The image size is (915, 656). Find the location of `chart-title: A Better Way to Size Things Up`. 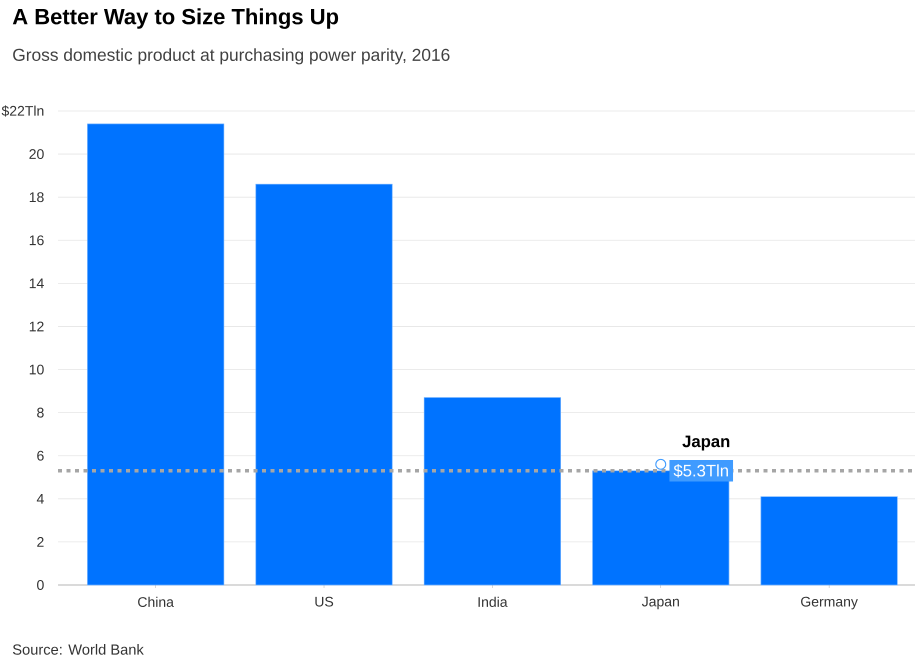

chart-title: A Better Way to Size Things Up is located at coordinates (175, 18).